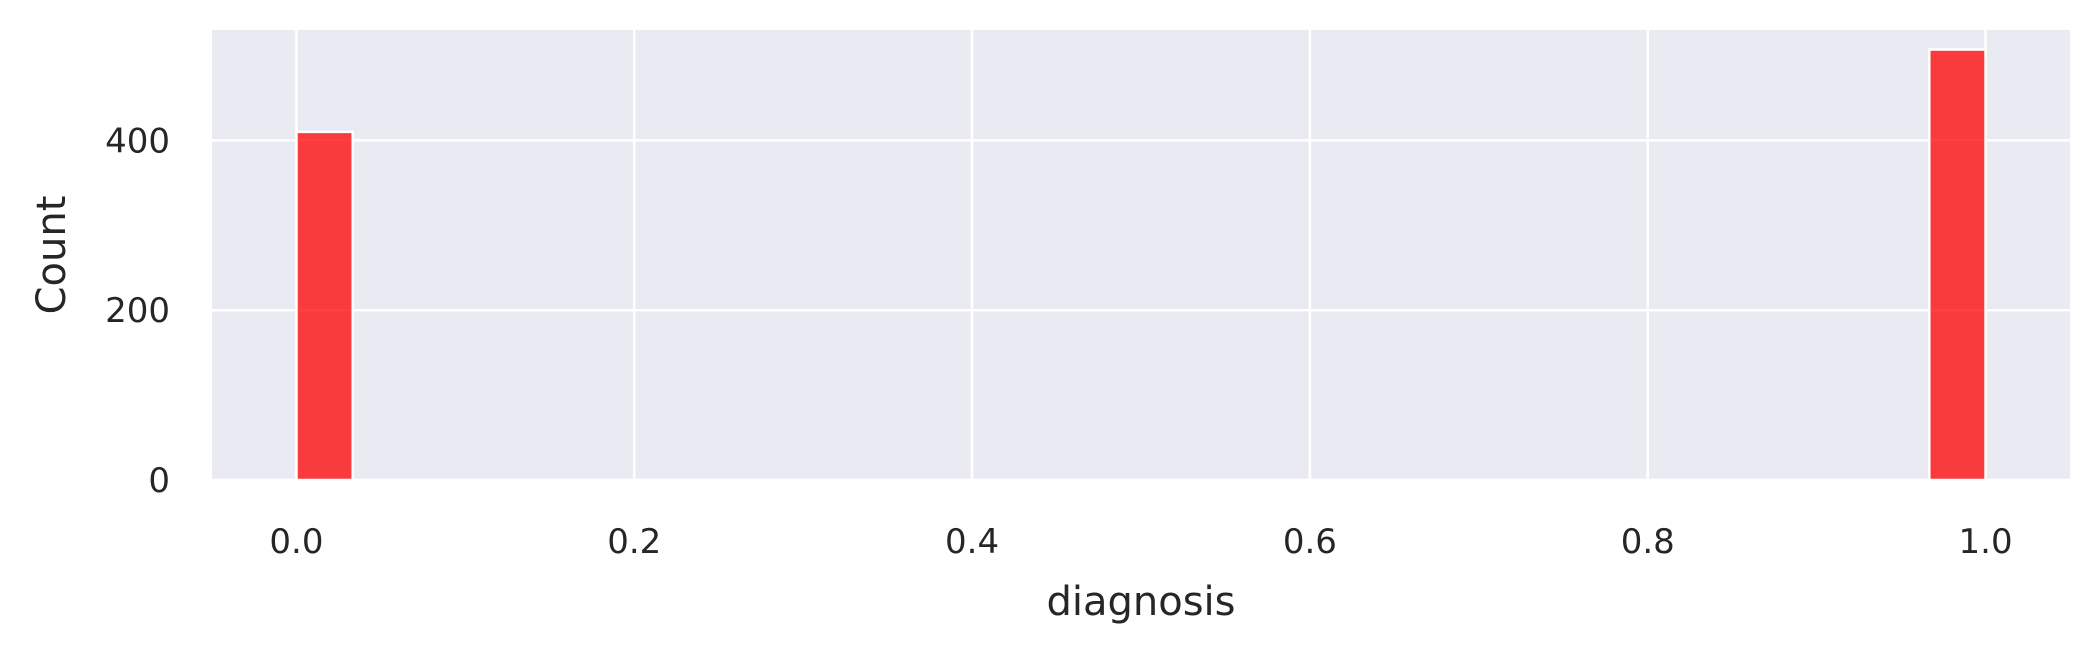 The width and height of the screenshot is (2098, 656). What do you see at coordinates (972, 542) in the screenshot?
I see `x-tick-label: 0.4` at bounding box center [972, 542].